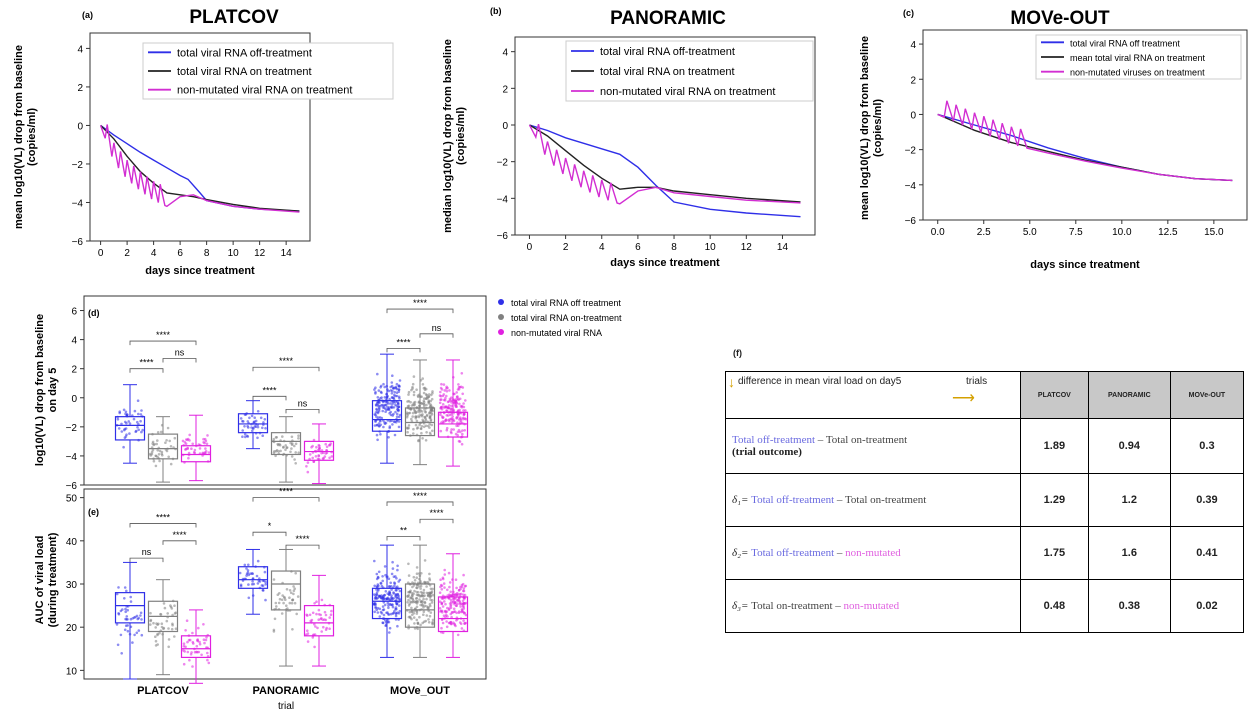  I want to click on x-tick-label: 10, so click(711, 247).